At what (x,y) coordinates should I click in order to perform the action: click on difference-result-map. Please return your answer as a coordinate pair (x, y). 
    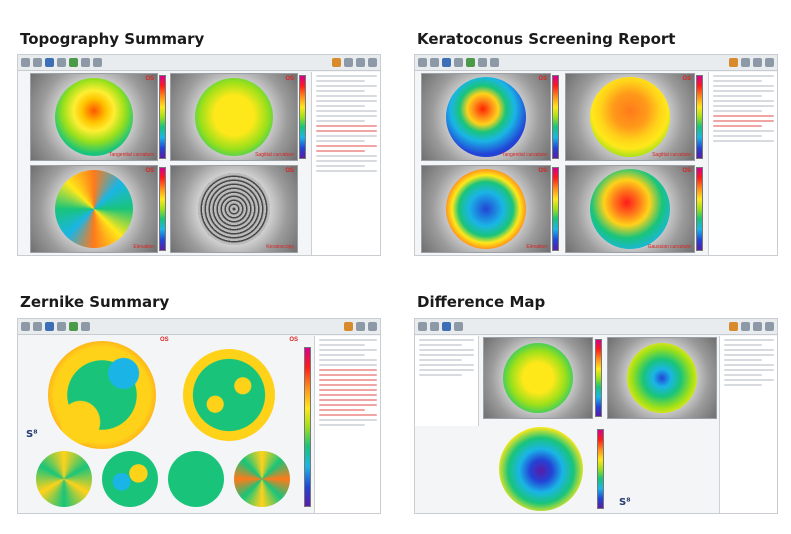
    Looking at the image, I should click on (541, 469).